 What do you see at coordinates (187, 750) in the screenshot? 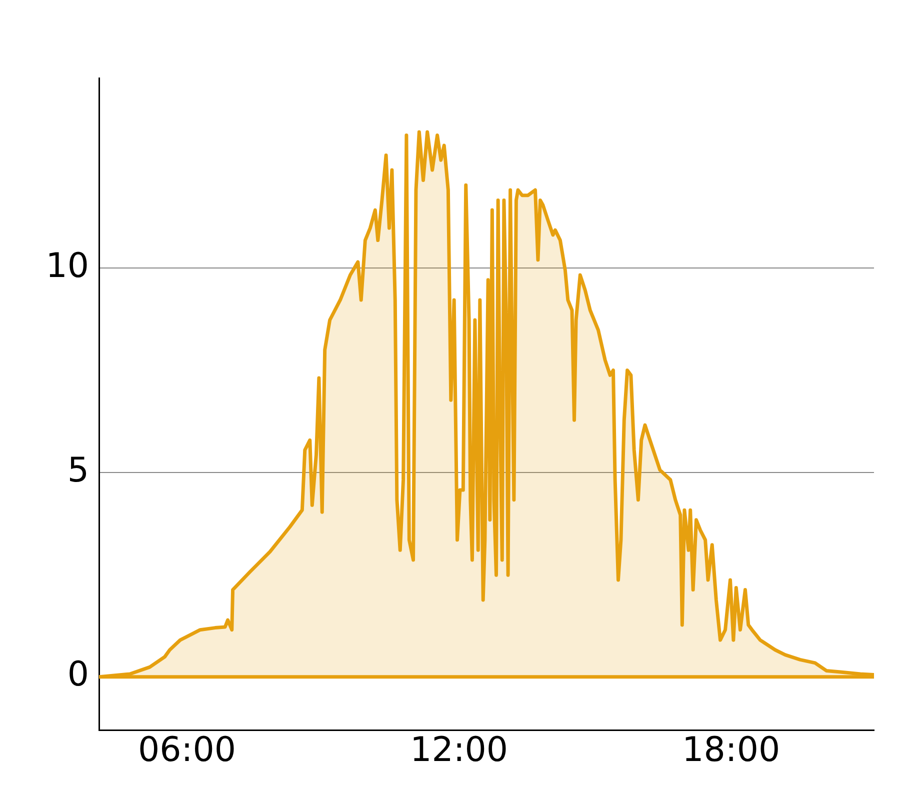
I see `x-tick-label: 06:00` at bounding box center [187, 750].